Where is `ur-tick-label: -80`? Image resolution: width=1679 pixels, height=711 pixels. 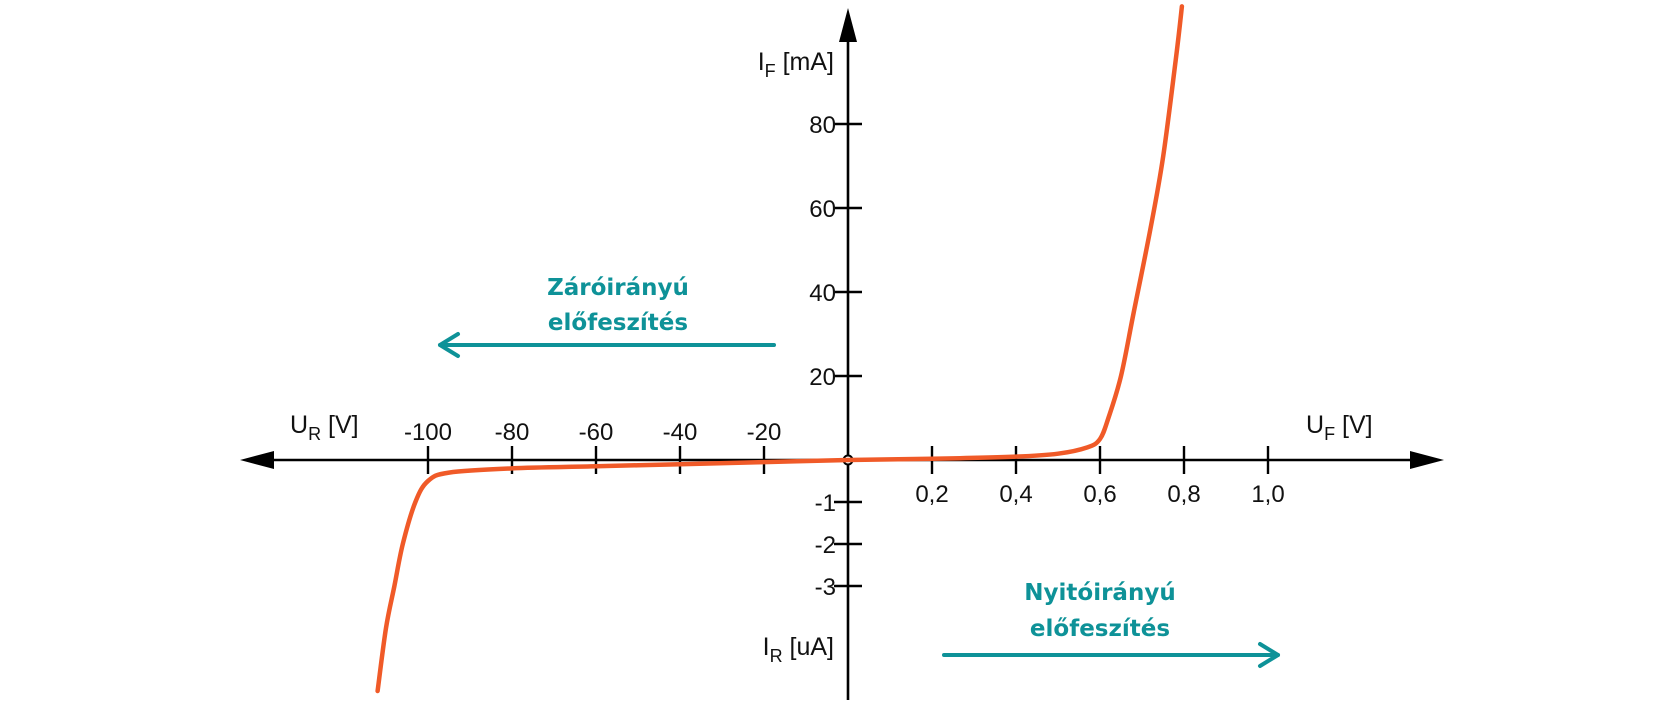 ur-tick-label: -80 is located at coordinates (512, 432).